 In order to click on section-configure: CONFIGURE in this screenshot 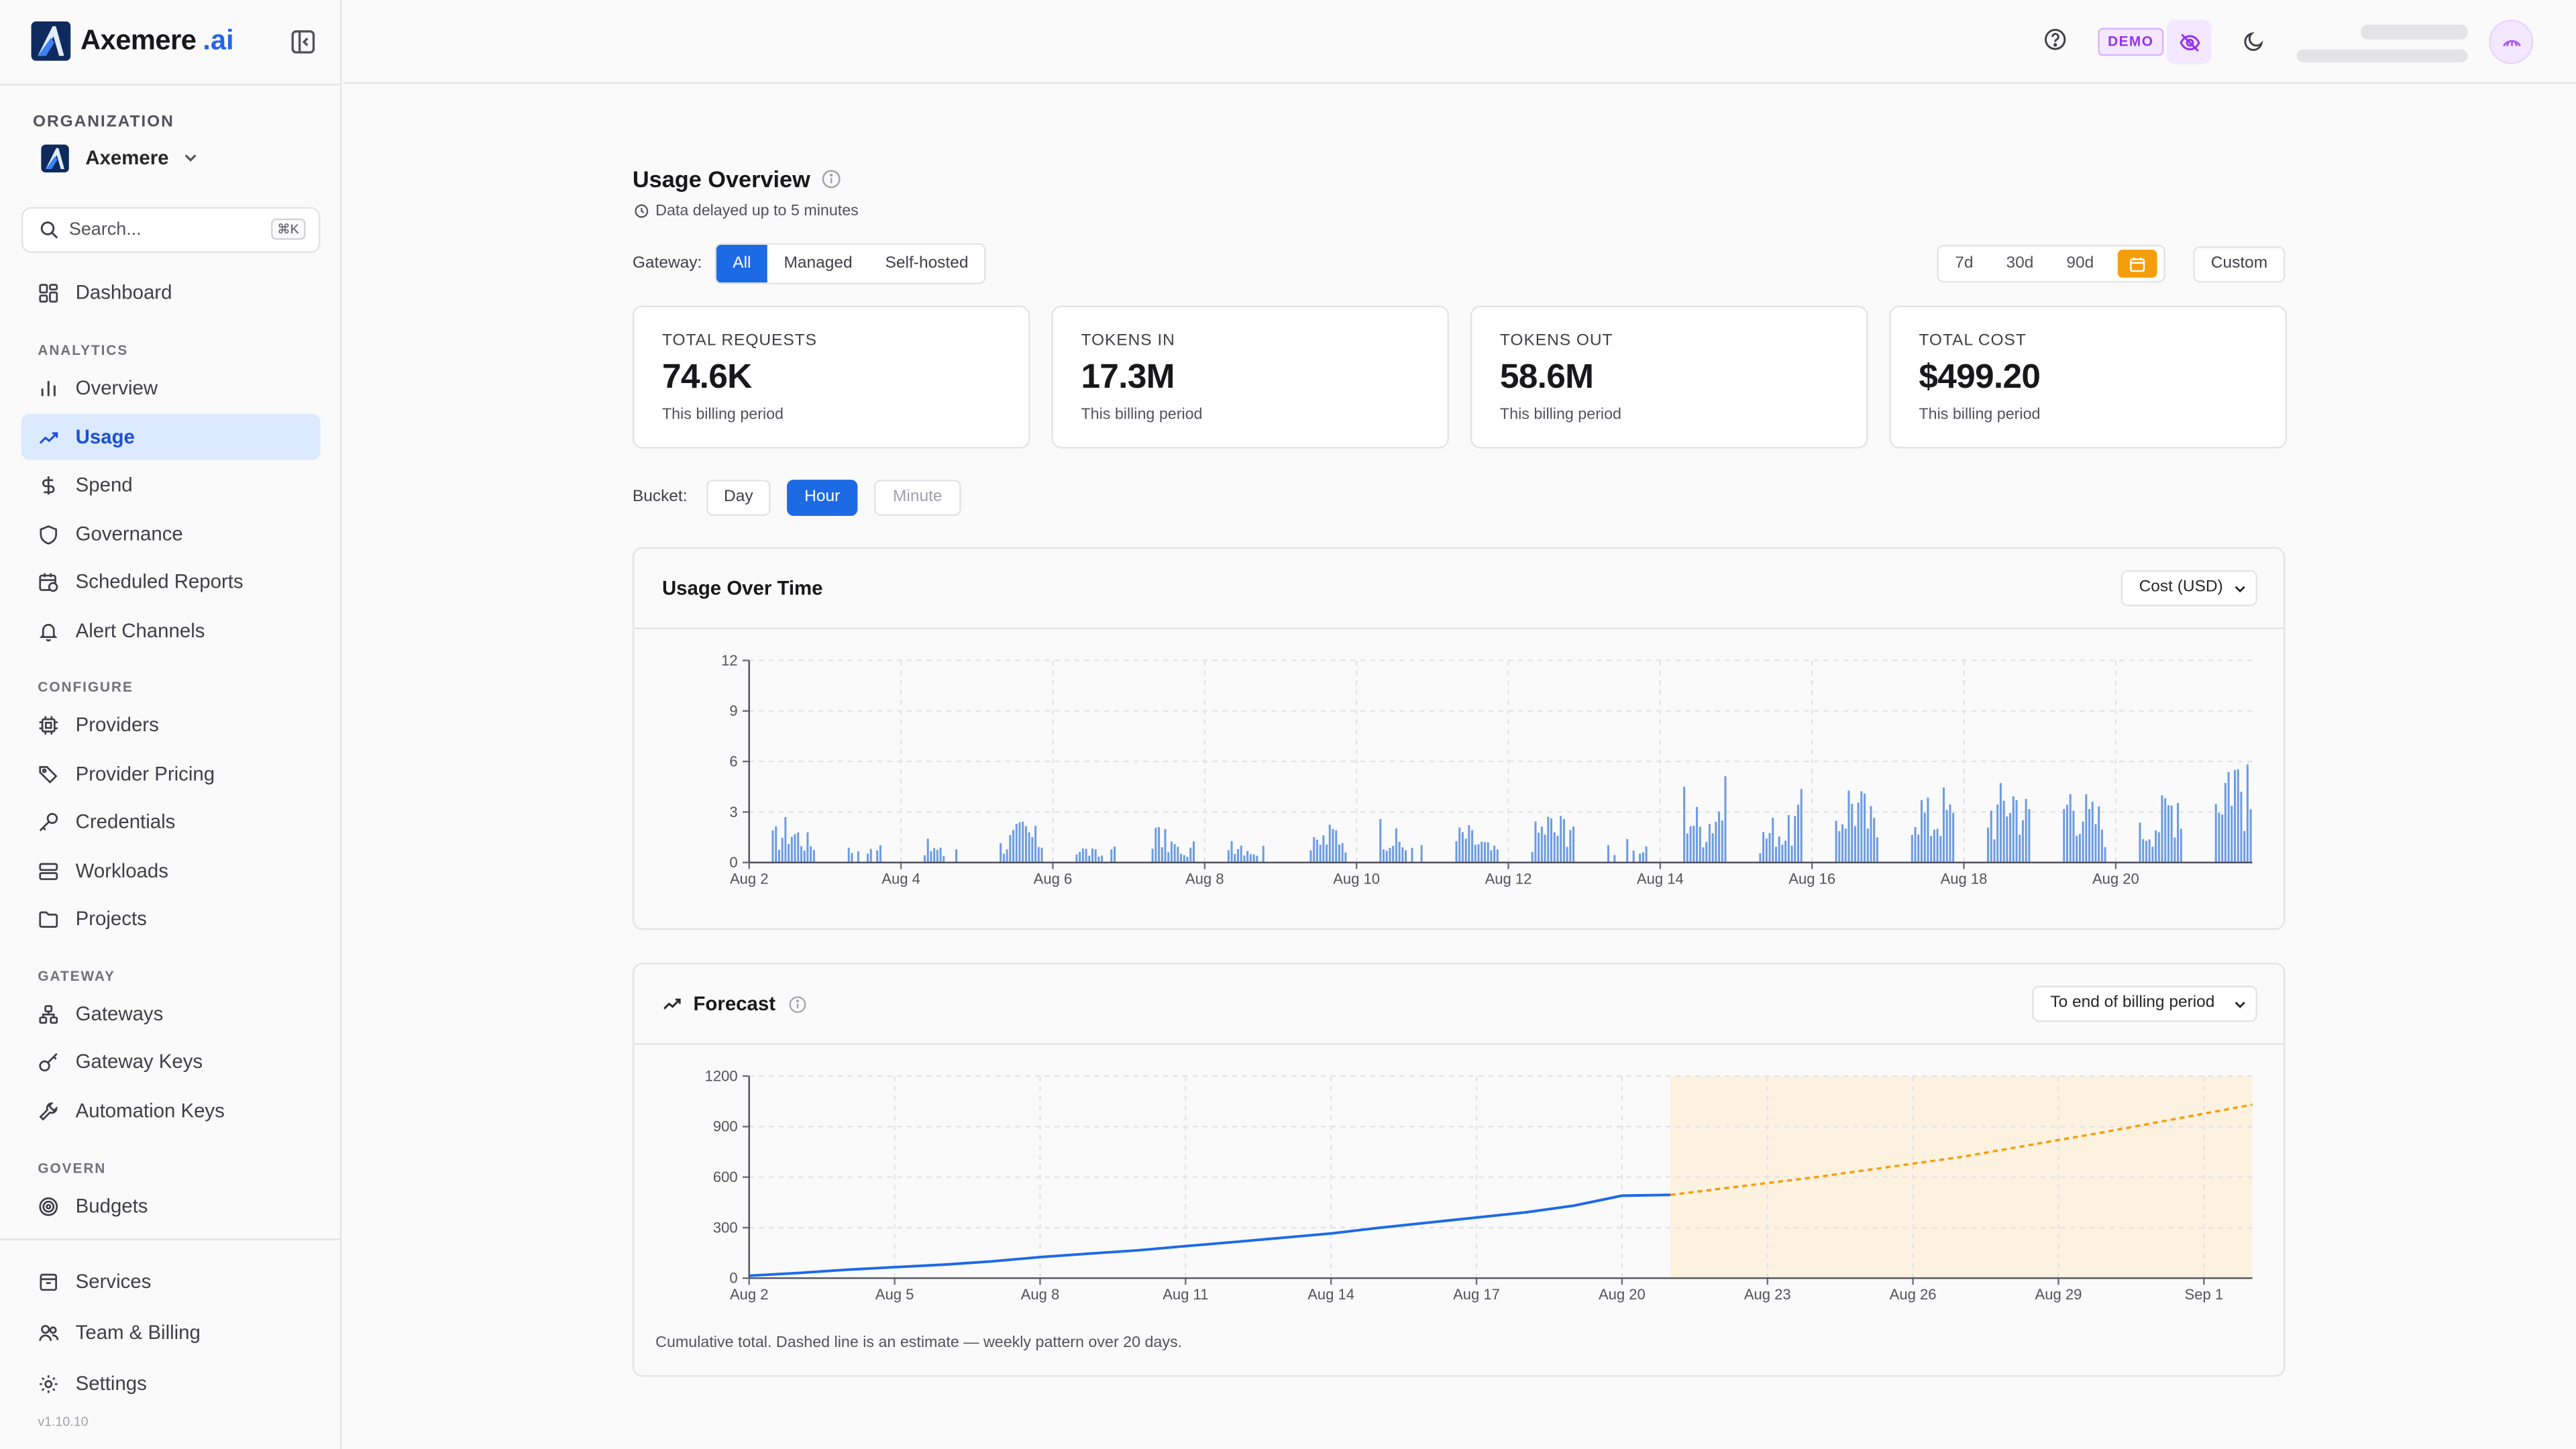, I will do `click(85, 686)`.